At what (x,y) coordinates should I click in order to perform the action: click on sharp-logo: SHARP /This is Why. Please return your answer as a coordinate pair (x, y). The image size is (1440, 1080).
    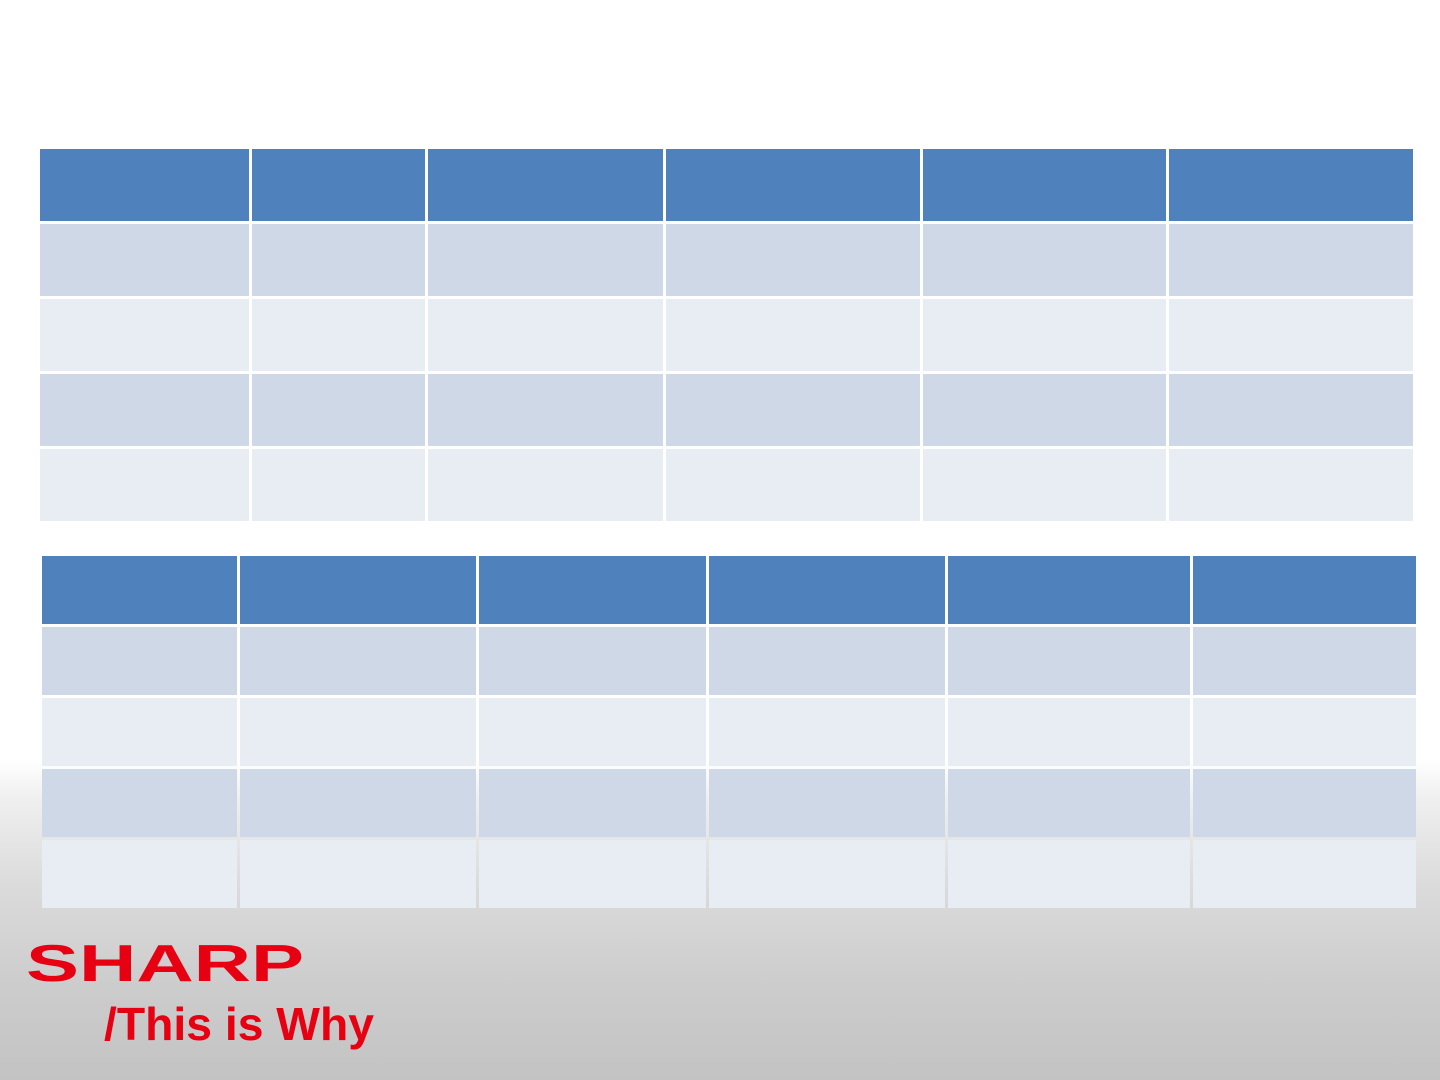
    Looking at the image, I should click on (206, 996).